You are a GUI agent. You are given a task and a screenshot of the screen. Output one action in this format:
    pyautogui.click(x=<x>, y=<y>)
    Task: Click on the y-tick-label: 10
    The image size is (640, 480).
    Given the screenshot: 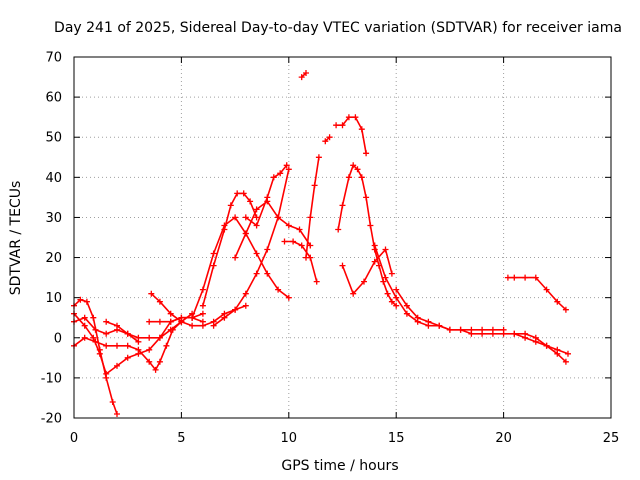 What is the action you would take?
    pyautogui.click(x=53, y=298)
    